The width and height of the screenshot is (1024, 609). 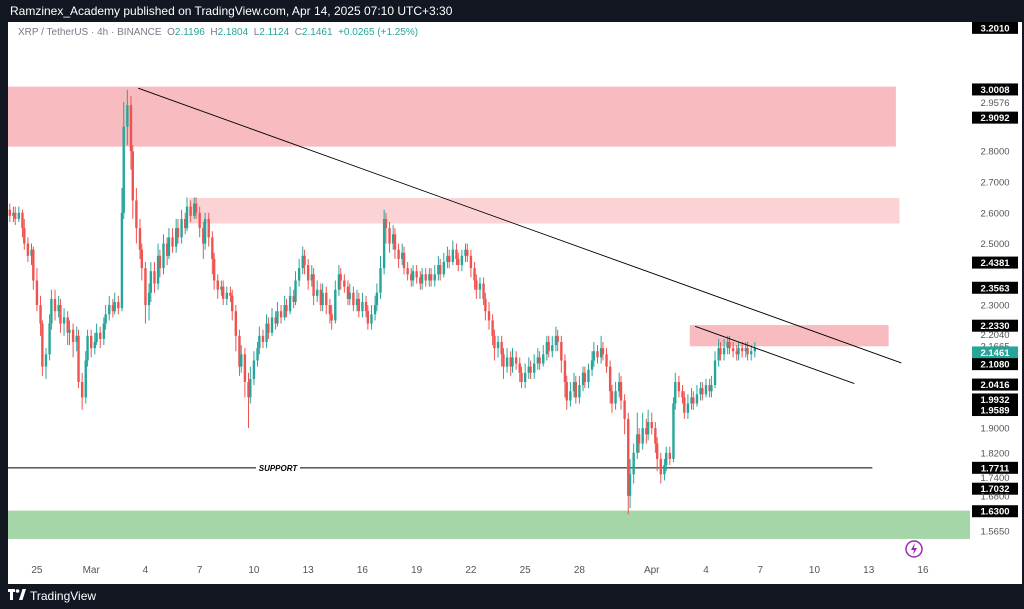 I want to click on time-tick: 22, so click(x=471, y=570).